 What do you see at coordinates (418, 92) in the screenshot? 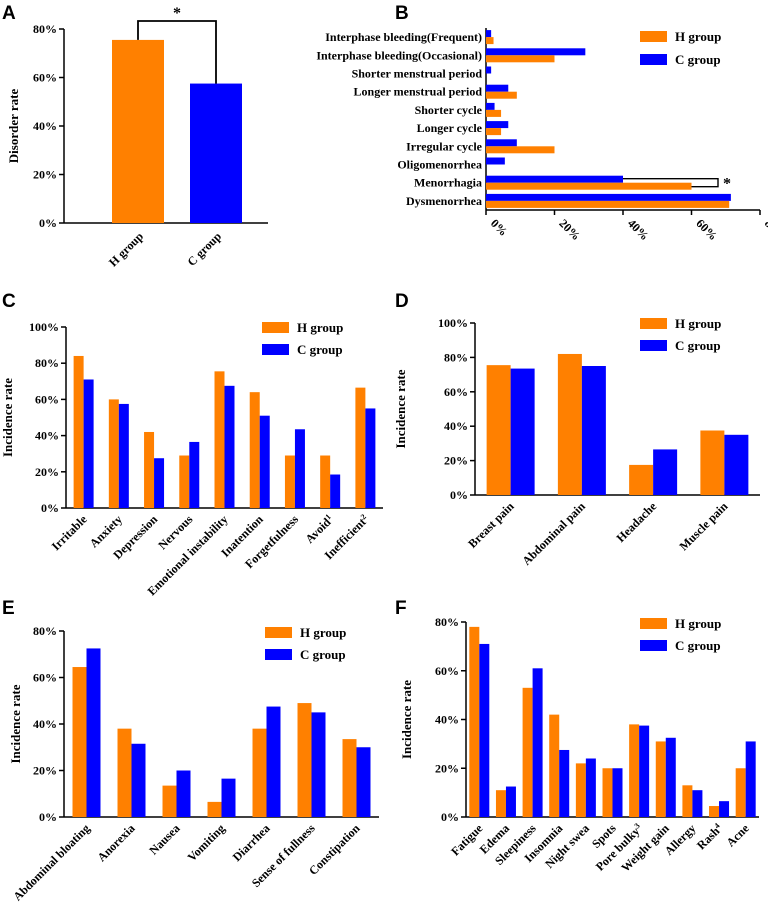
I see `b-category-label-longer-menstrual-period: Longer menstrual period` at bounding box center [418, 92].